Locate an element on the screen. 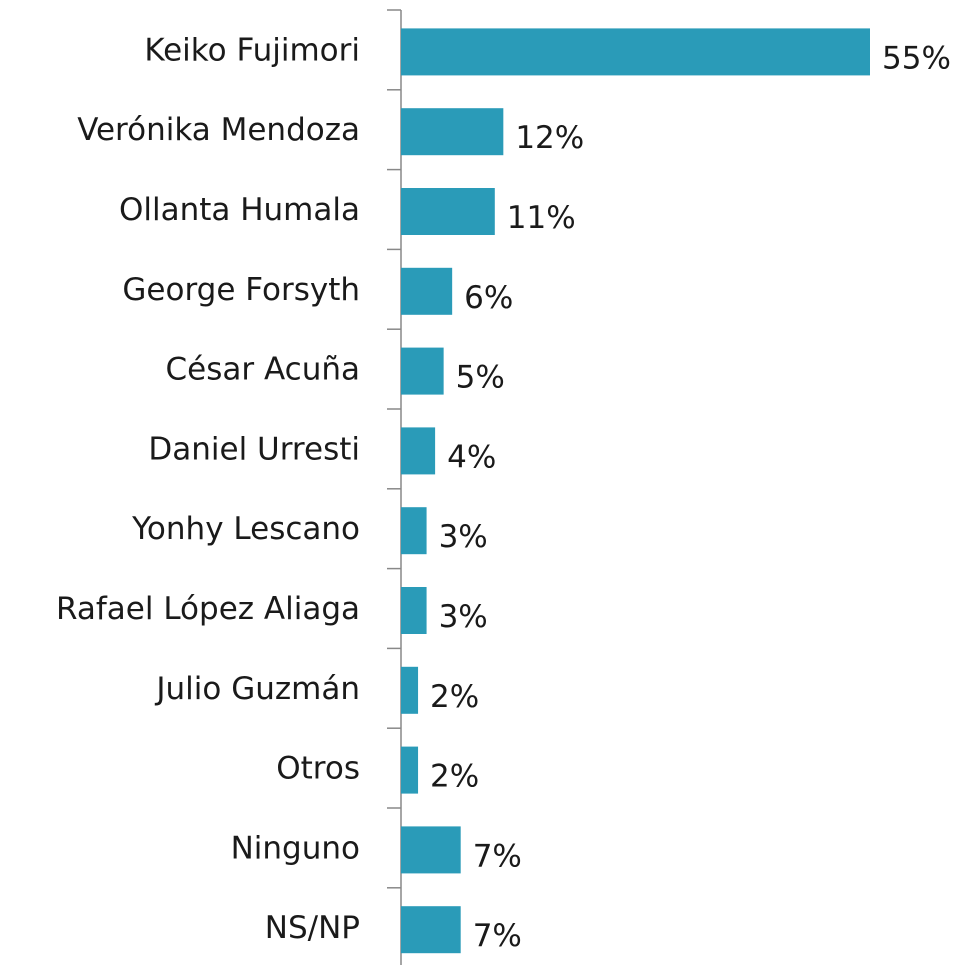 The height and width of the screenshot is (965, 966). category-label: Daniel Urresti is located at coordinates (254, 449).